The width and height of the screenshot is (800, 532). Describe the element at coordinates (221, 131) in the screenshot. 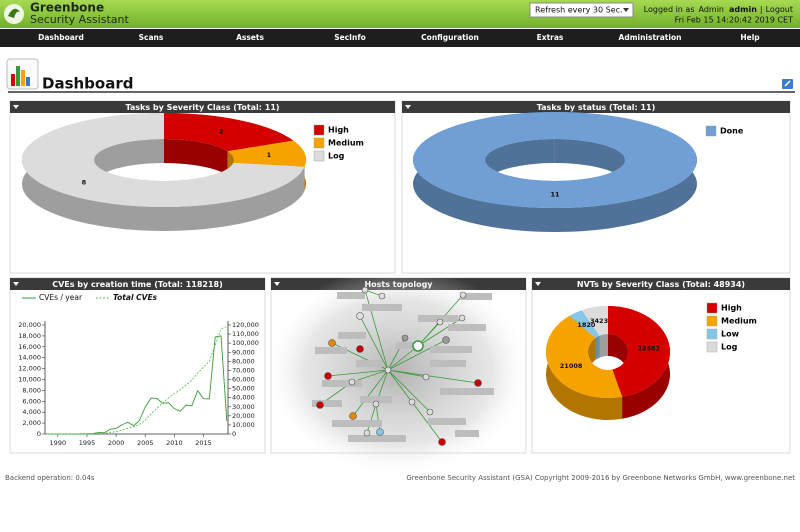

I see `value-label: 2` at that location.